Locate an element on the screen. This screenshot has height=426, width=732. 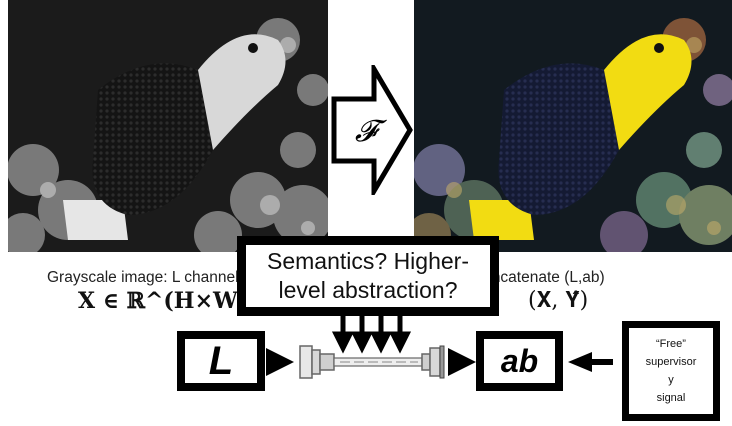
down-arrows is located at coordinates (371, 334).